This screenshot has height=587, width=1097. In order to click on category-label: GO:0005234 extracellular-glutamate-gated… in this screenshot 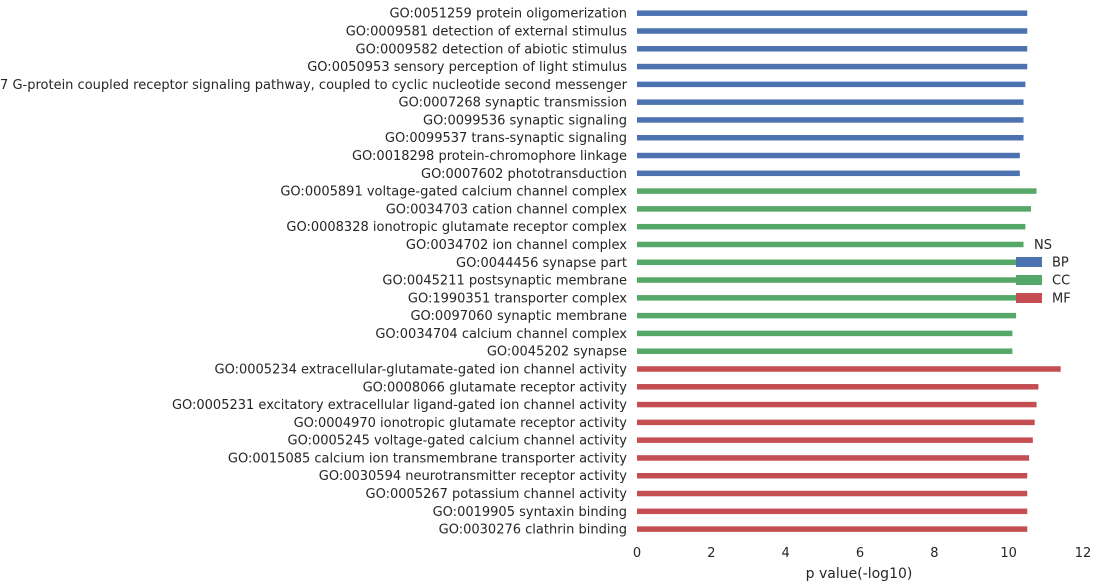, I will do `click(421, 370)`.